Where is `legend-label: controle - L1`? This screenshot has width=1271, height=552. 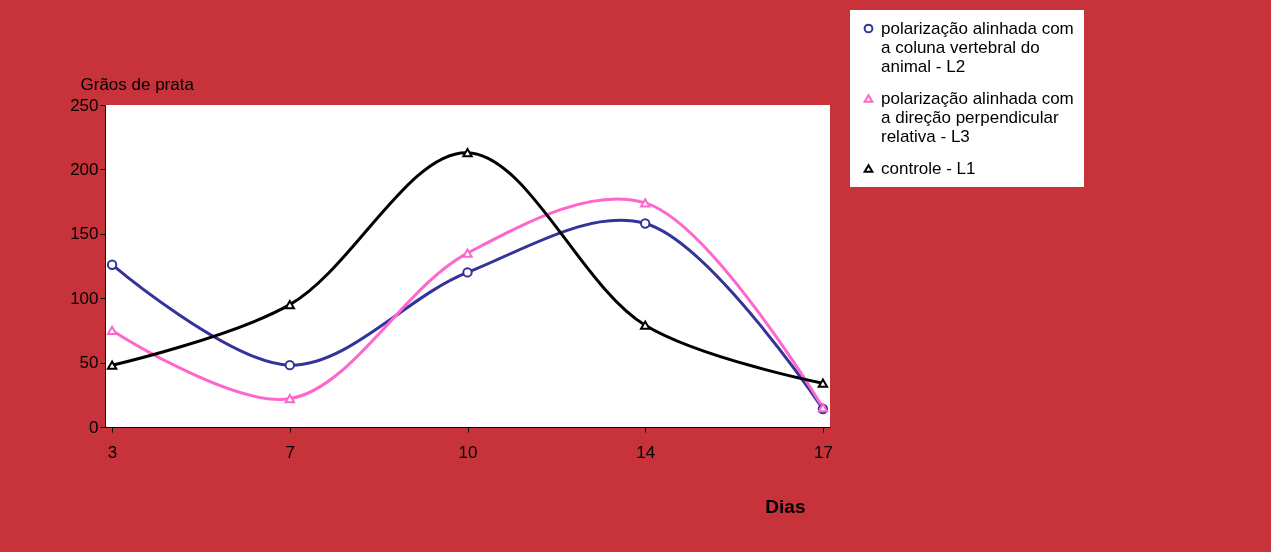 legend-label: controle - L1 is located at coordinates (928, 168).